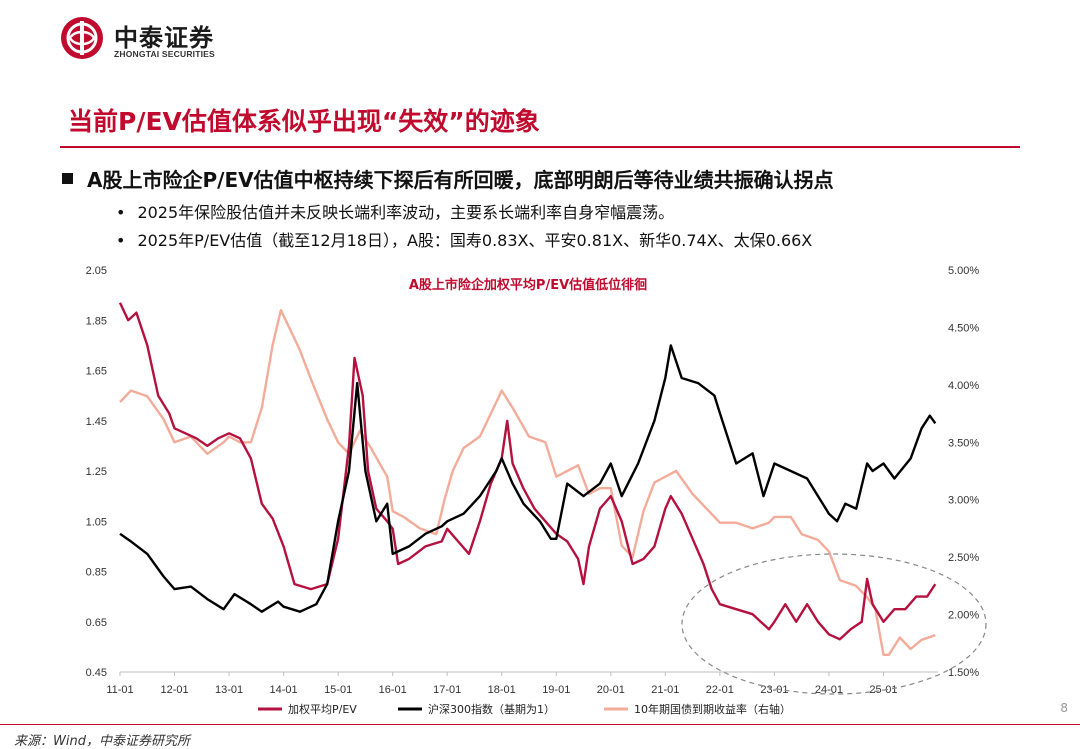 Image resolution: width=1080 pixels, height=749 pixels. Describe the element at coordinates (963, 443) in the screenshot. I see `y-right-tick-label: 3.50%` at that location.